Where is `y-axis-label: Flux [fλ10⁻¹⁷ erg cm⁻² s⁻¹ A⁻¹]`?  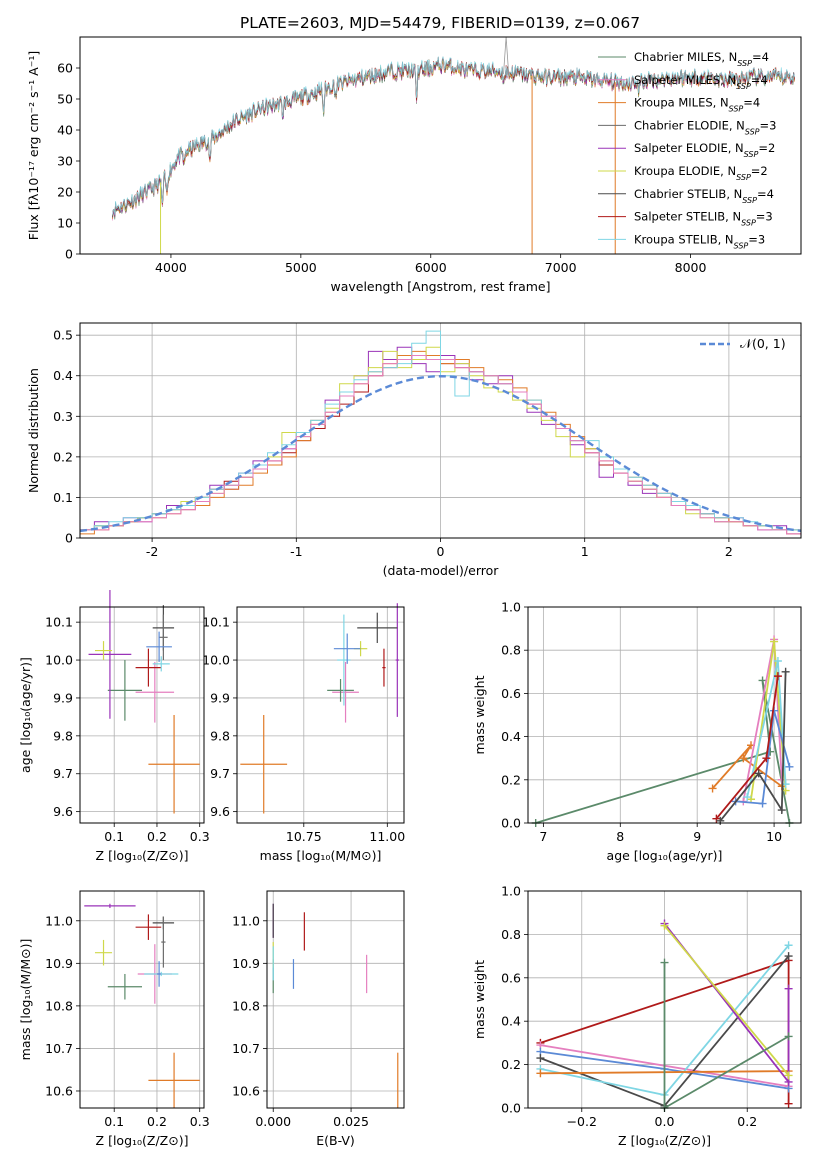
y-axis-label: Flux [fλ10⁻¹⁷ erg cm⁻² s⁻¹ A⁻¹] is located at coordinates (33, 145).